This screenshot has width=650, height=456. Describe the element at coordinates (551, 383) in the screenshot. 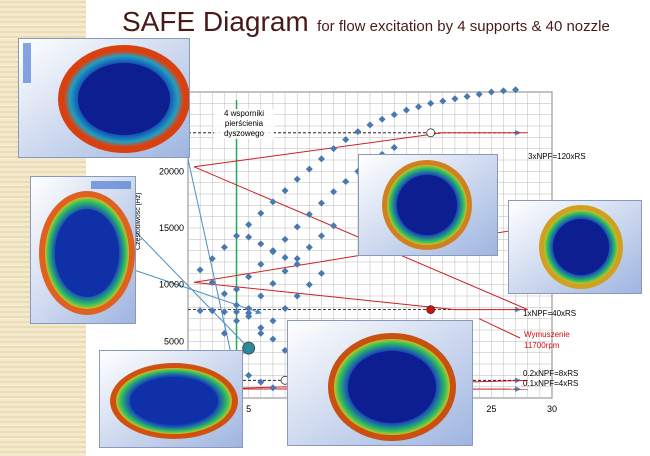

I see `label-01xnpf: 0.1xNPF=4xRS` at that location.